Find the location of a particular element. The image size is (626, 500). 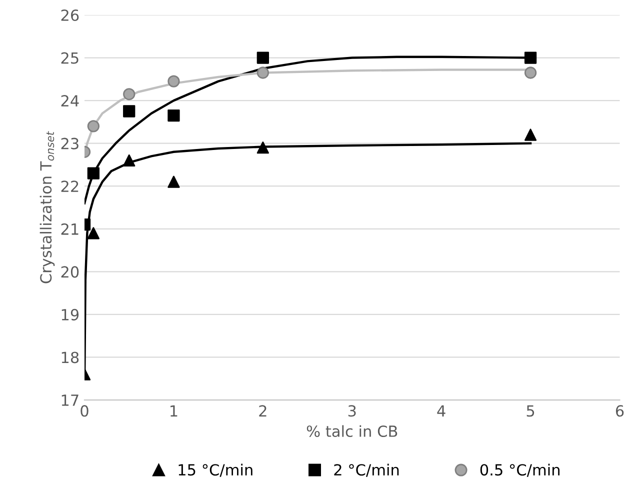

y-axis-title: Crystallization T$_{onset}$ is located at coordinates (47, 207).